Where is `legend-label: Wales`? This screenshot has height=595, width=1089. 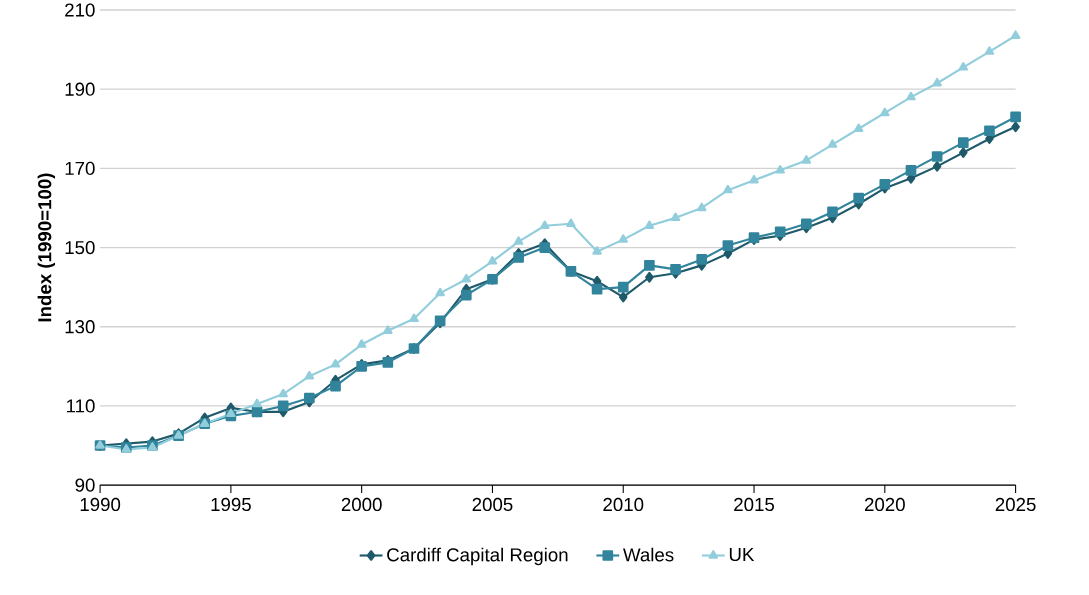 legend-label: Wales is located at coordinates (648, 554).